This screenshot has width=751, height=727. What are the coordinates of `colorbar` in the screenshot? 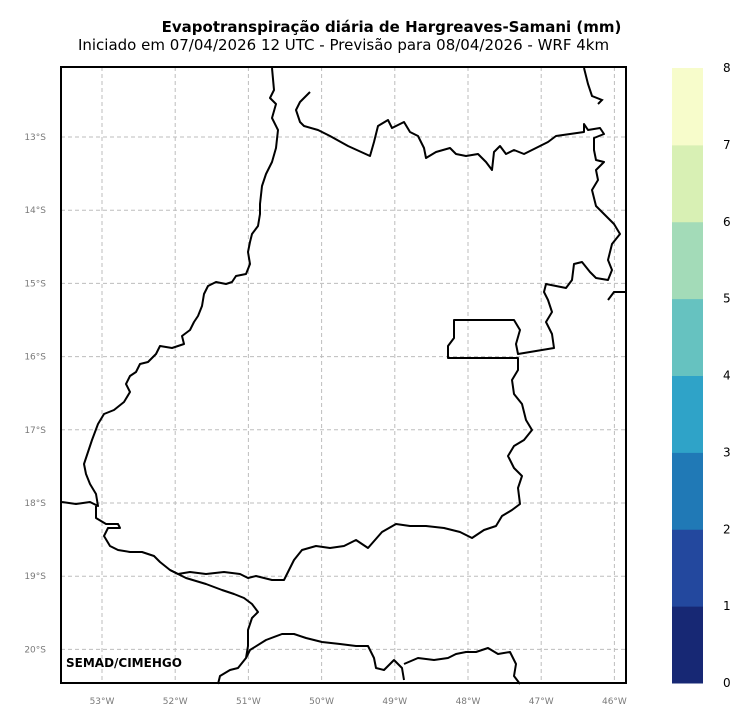 It's located at (687, 376).